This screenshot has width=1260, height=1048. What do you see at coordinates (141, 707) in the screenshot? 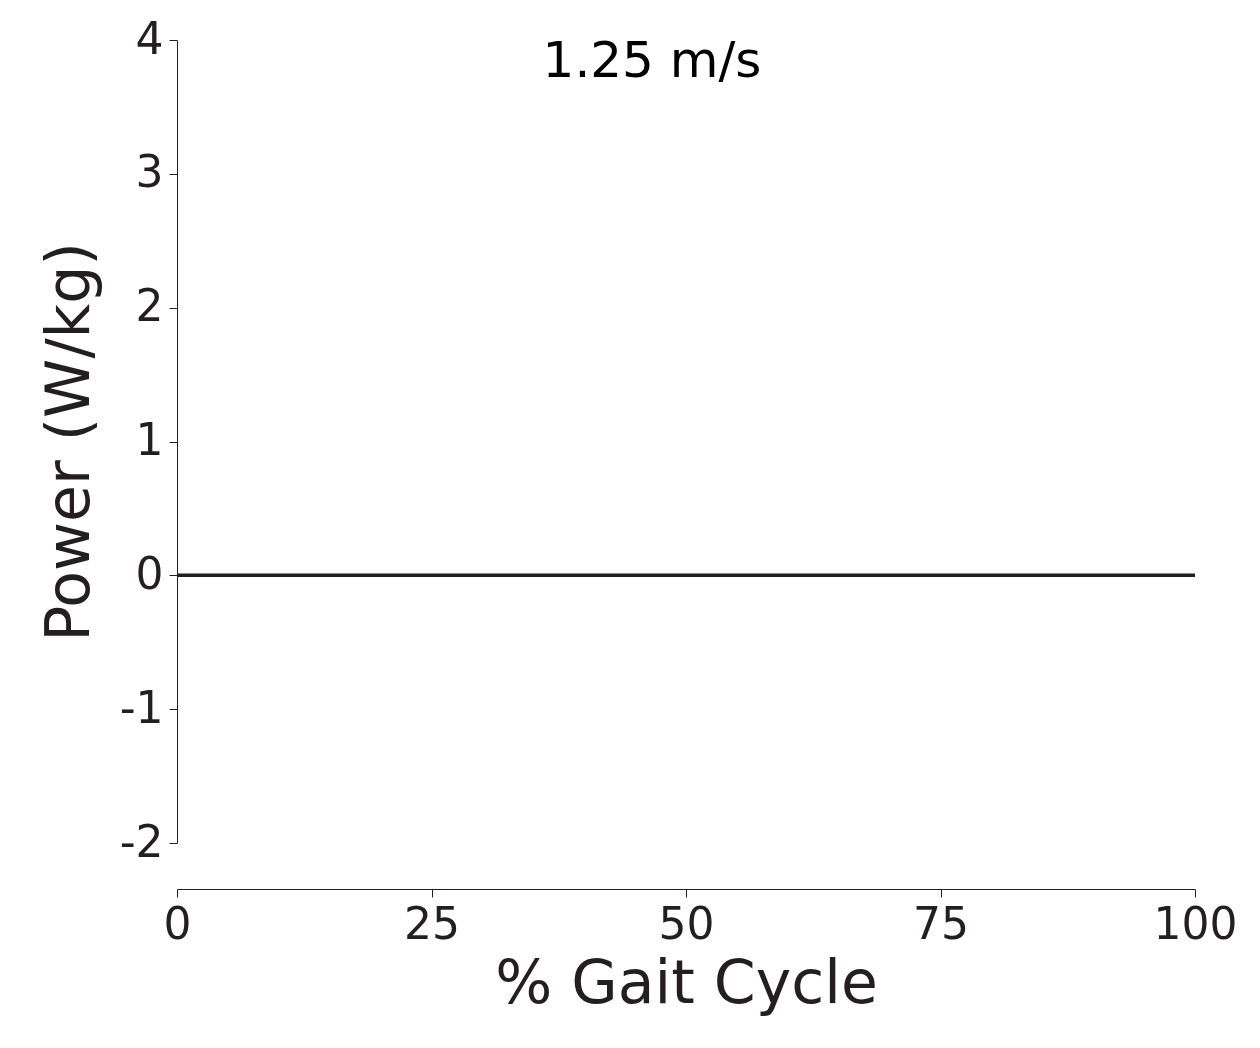
I see `y-tick-label: -1` at bounding box center [141, 707].